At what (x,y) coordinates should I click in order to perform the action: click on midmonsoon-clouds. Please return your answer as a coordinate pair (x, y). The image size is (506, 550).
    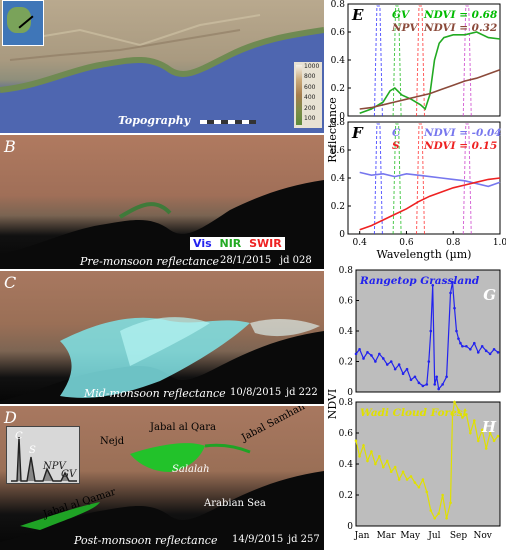
    Looking at the image, I should click on (162, 360).